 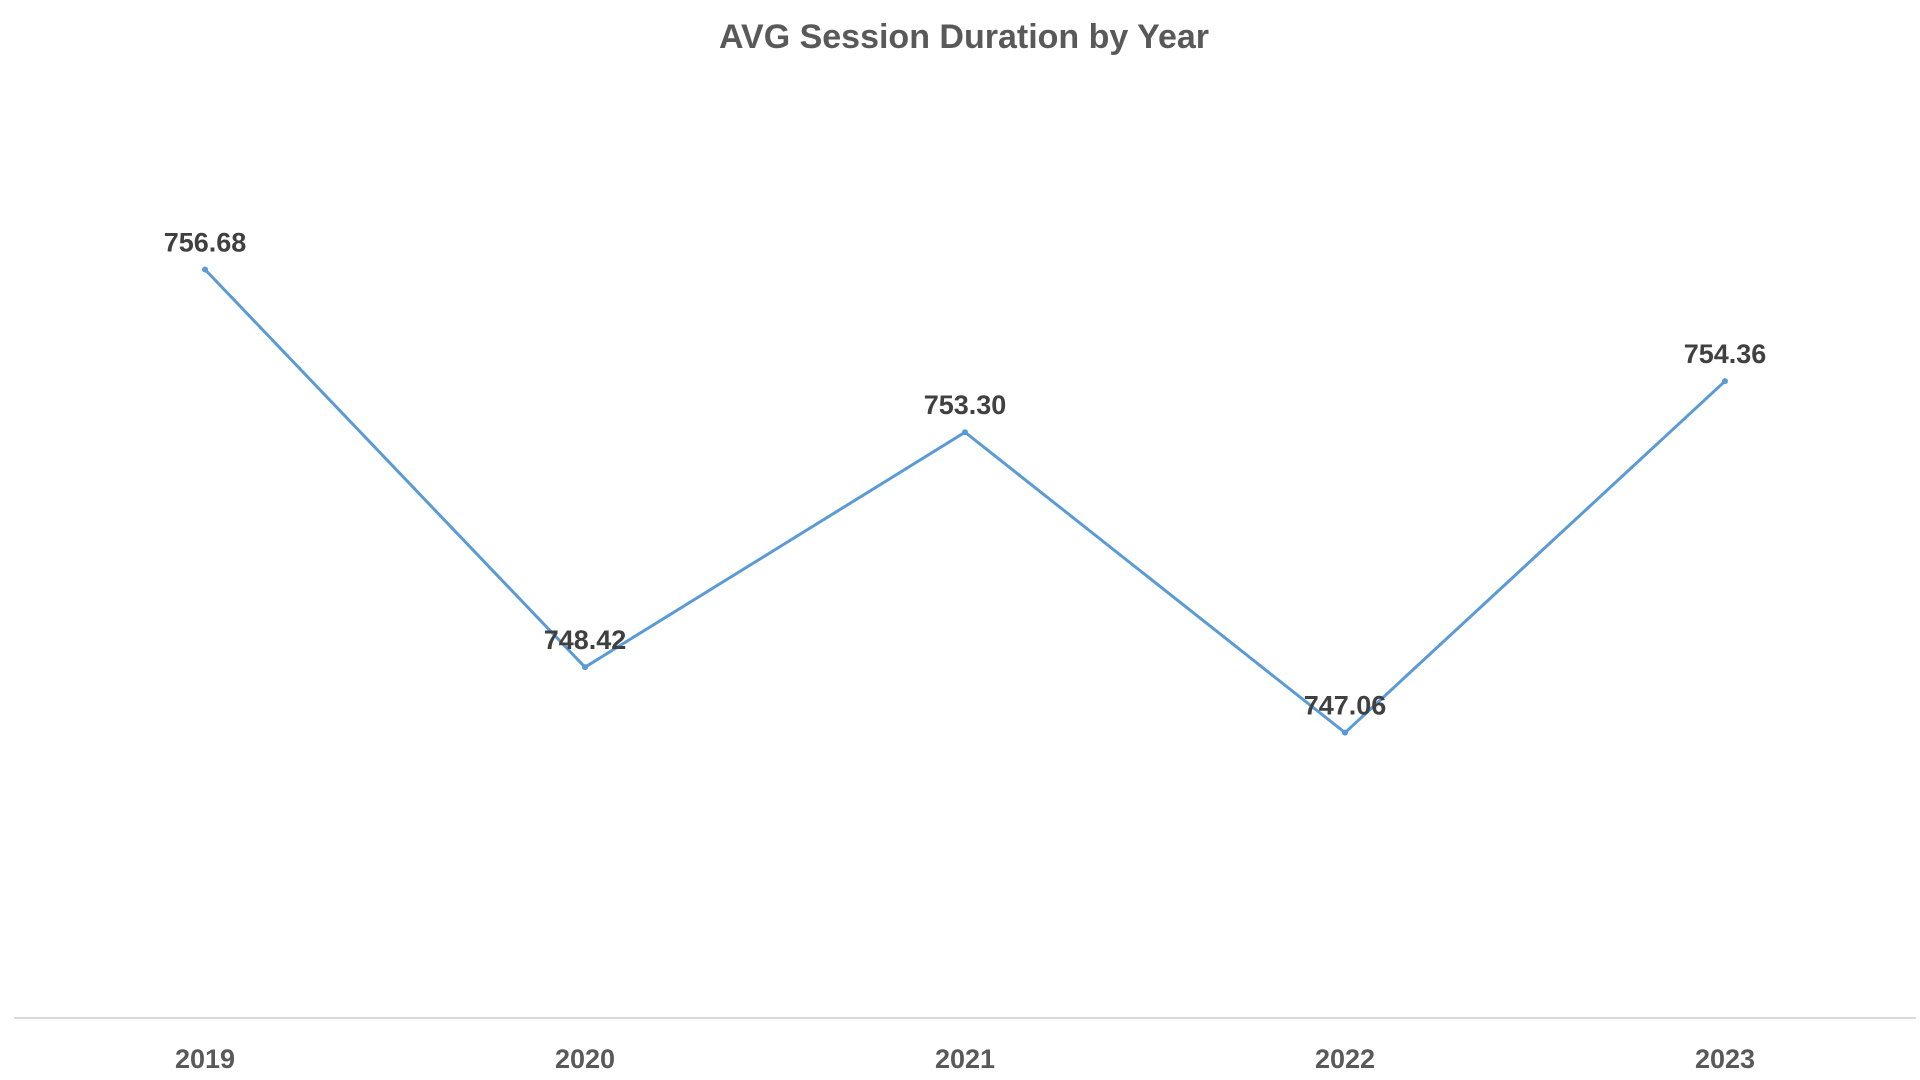 What do you see at coordinates (585, 1059) in the screenshot?
I see `x-tick-label-2020: 2020` at bounding box center [585, 1059].